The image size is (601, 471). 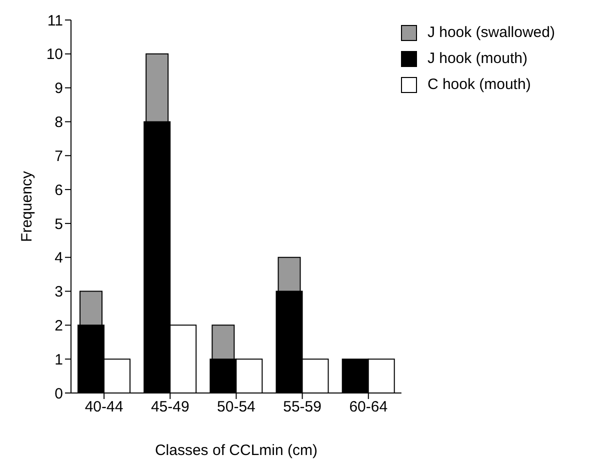 What do you see at coordinates (479, 84) in the screenshot?
I see `legend-label: C hook (mouth)` at bounding box center [479, 84].